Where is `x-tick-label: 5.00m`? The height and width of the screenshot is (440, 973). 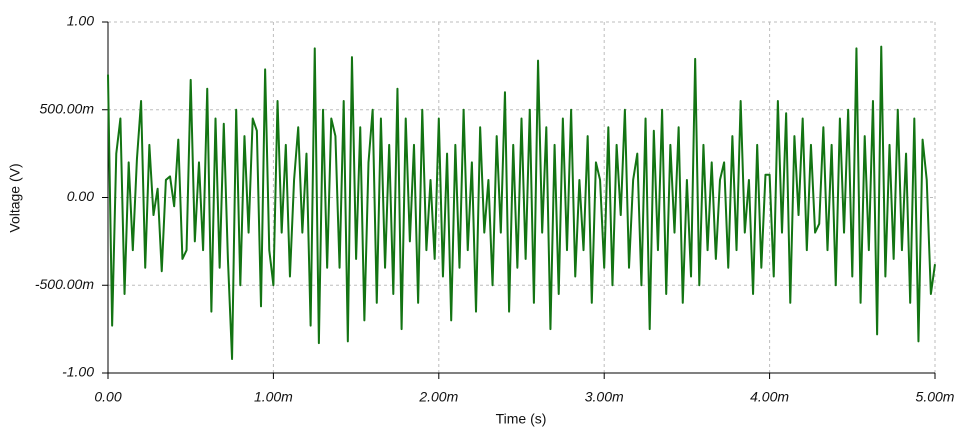 x-tick-label: 5.00m is located at coordinates (935, 397).